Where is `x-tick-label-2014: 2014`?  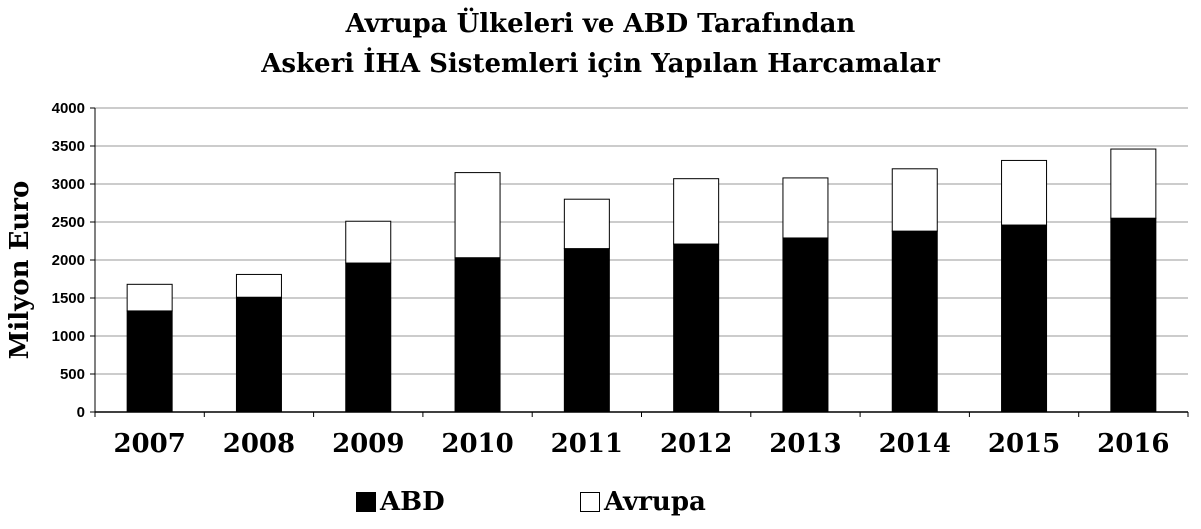 x-tick-label-2014: 2014 is located at coordinates (915, 444).